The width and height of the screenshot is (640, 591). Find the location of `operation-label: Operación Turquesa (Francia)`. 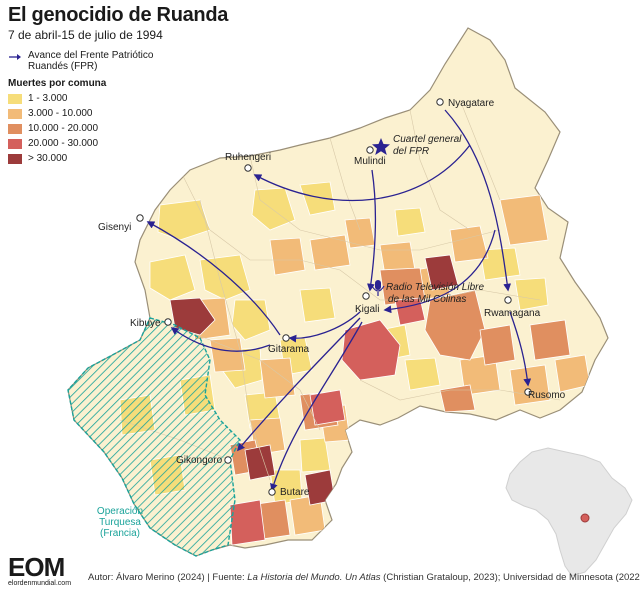

operation-label: Operación Turquesa (Francia) is located at coordinates (120, 522).